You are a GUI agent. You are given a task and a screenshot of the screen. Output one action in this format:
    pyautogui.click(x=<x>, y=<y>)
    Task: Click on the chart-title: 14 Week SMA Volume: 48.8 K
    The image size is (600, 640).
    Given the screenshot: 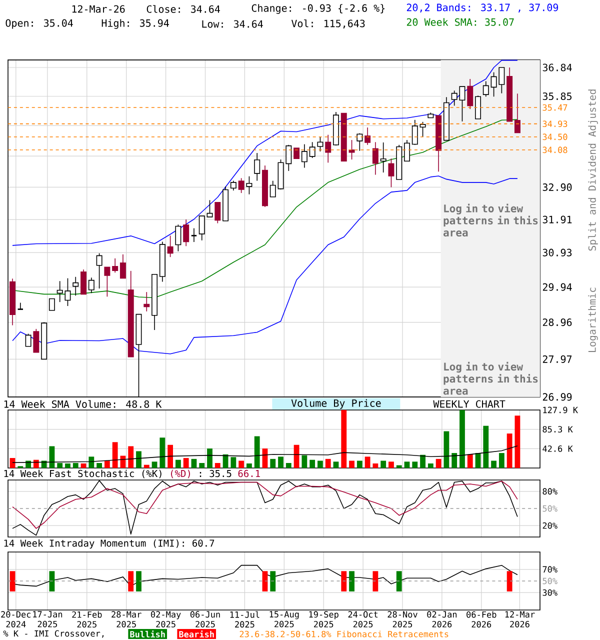 What is the action you would take?
    pyautogui.click(x=83, y=404)
    